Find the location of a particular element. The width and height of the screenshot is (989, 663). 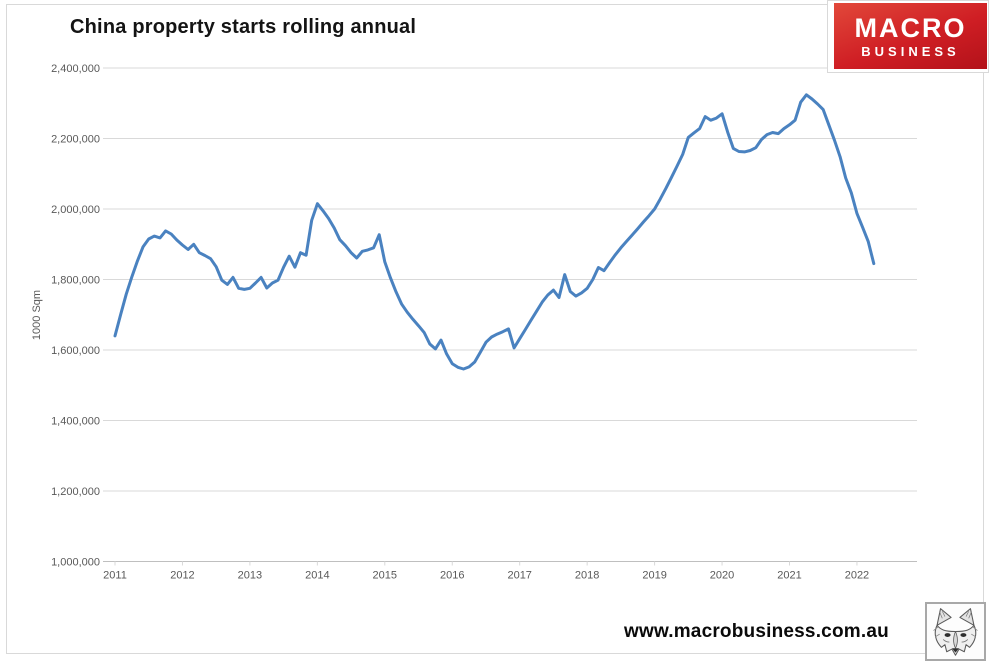

x-tick-label: 2014 is located at coordinates (317, 576).